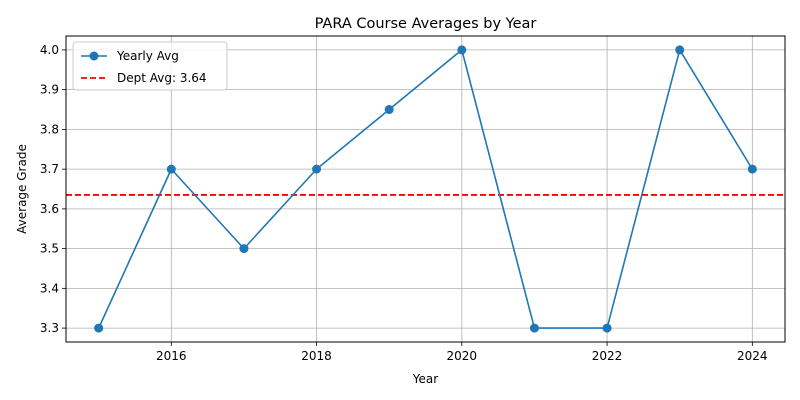 The width and height of the screenshot is (800, 400). I want to click on data-point-2020, so click(462, 50).